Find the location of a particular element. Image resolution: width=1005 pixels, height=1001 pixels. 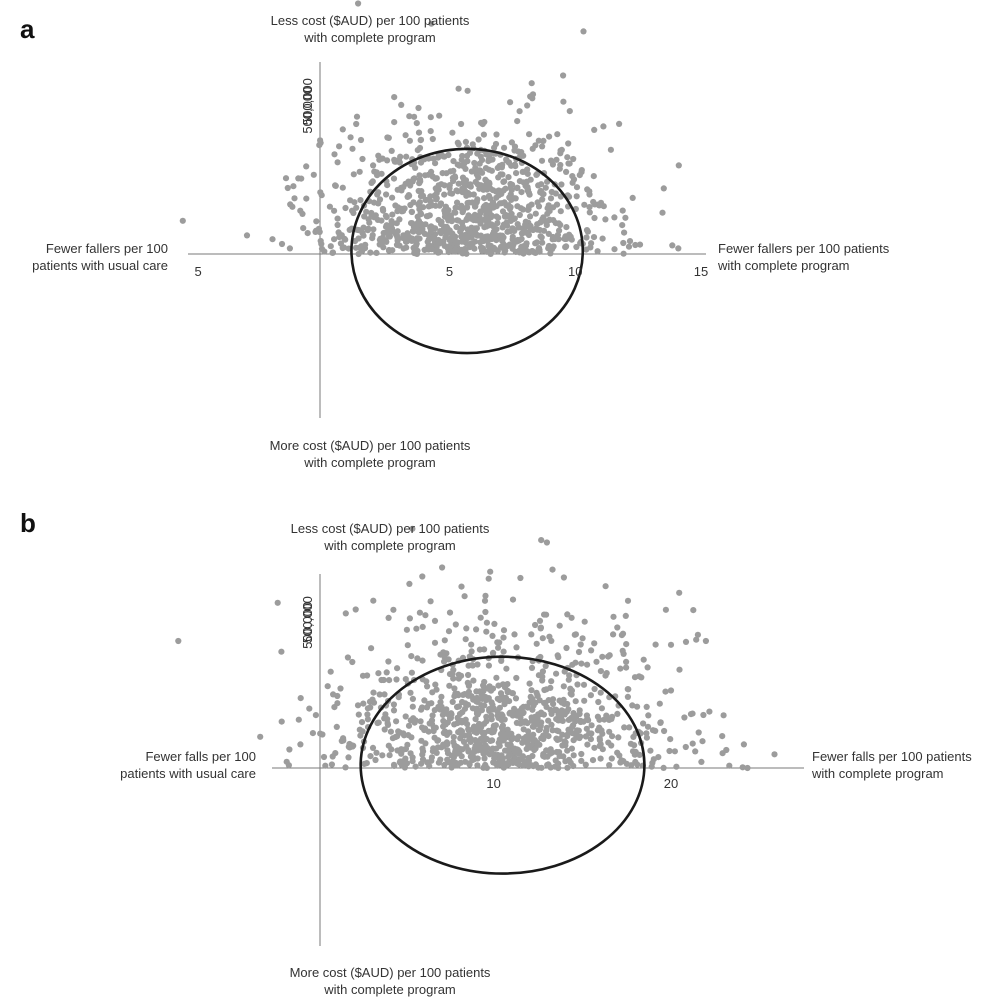

quadrant-label-top-line1: Less cost ($AUD) per 100 patients is located at coordinates (390, 528).